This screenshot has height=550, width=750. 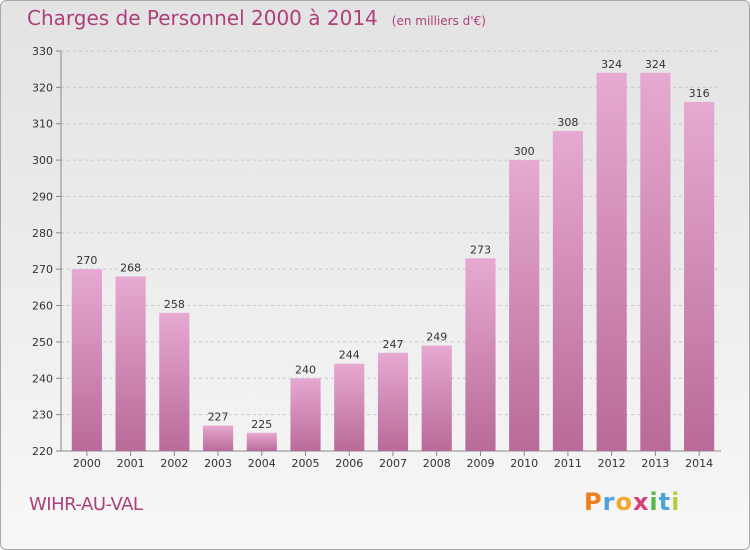 I want to click on data-label: 270, so click(x=86, y=260).